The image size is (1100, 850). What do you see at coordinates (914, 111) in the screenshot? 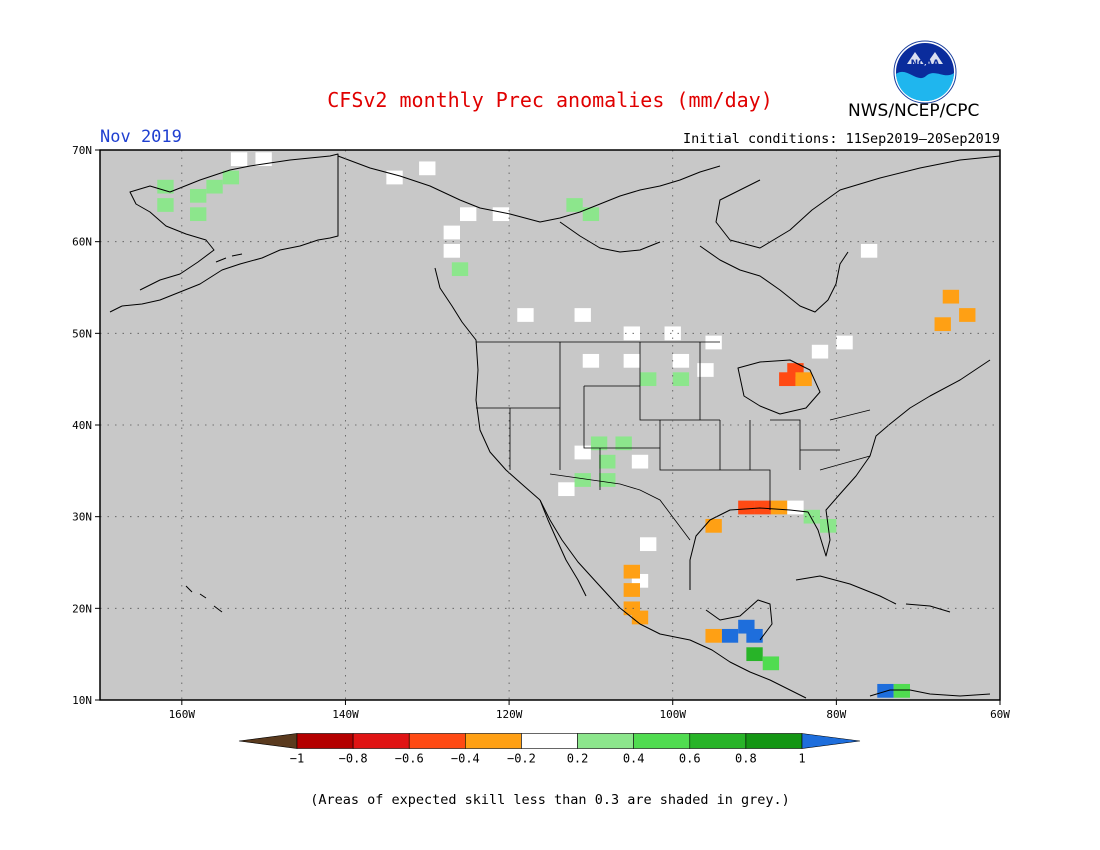
I see `agency-label: NWS/NCEP/CPC` at bounding box center [914, 111].